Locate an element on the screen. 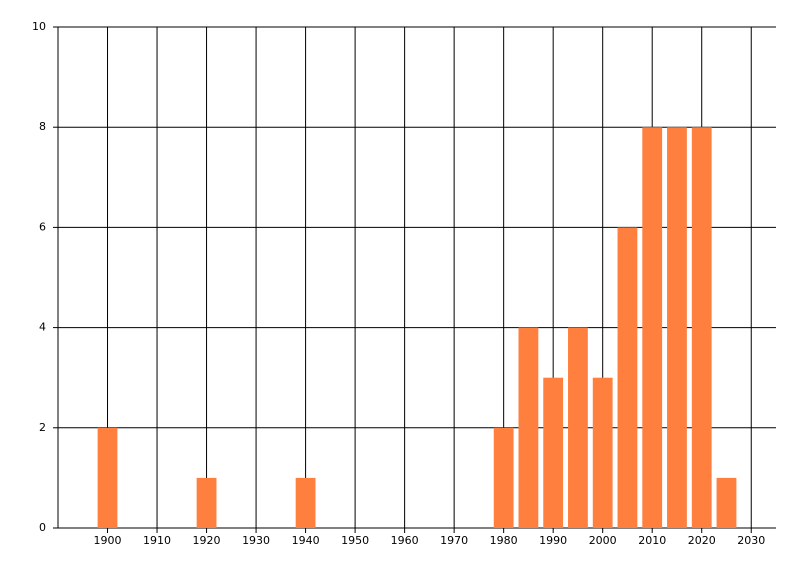 This screenshot has width=800, height=576. x-tick-label: 2030 is located at coordinates (751, 540).